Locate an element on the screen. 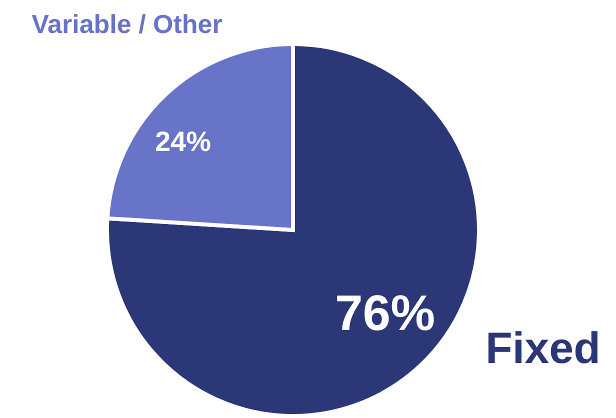  data-label: 24% is located at coordinates (183, 141).